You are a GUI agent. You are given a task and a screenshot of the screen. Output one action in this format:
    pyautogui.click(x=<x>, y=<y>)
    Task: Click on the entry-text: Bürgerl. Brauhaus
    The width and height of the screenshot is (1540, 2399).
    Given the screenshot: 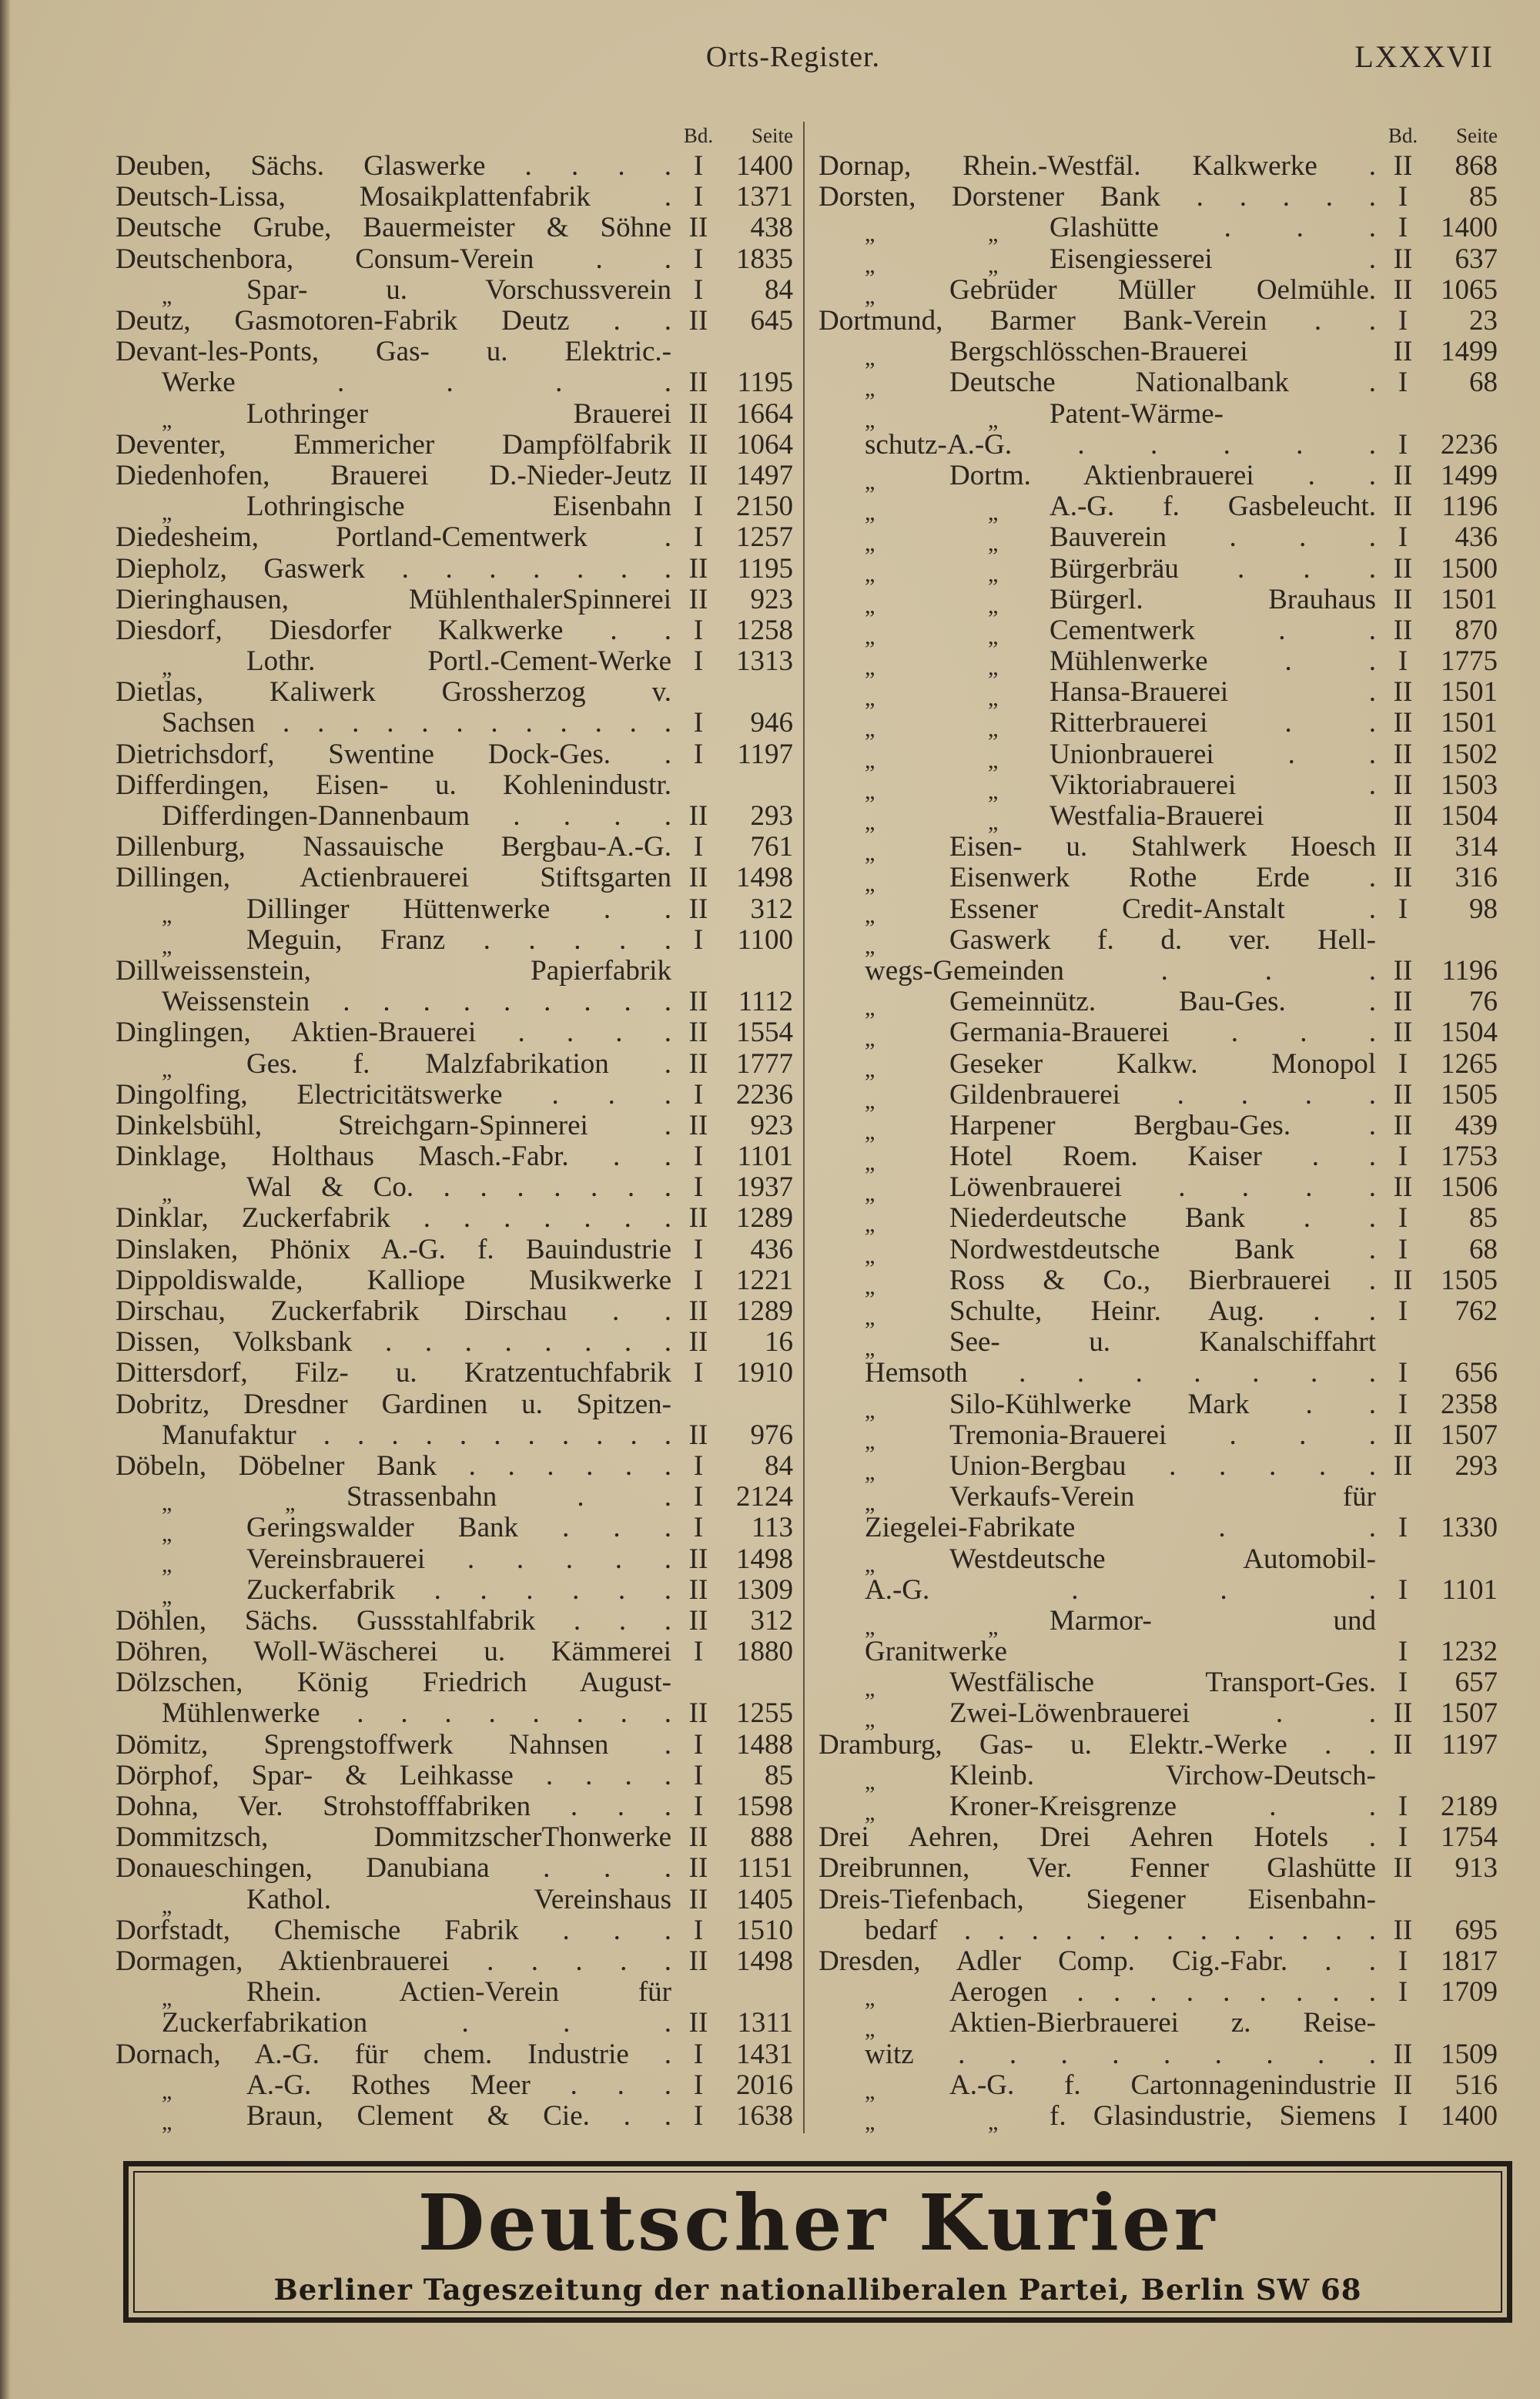 What is the action you would take?
    pyautogui.click(x=1213, y=599)
    